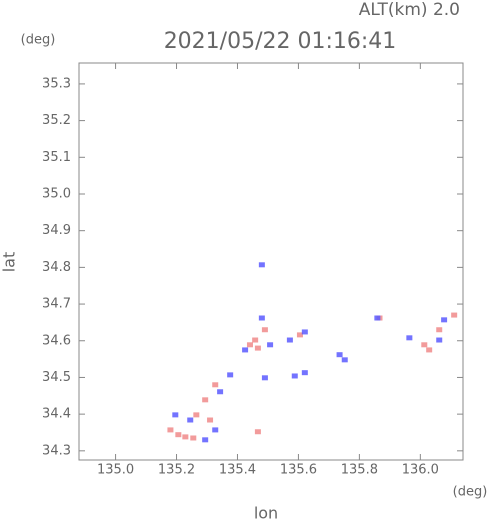  I want to click on x-axis-label: lon, so click(266, 512).